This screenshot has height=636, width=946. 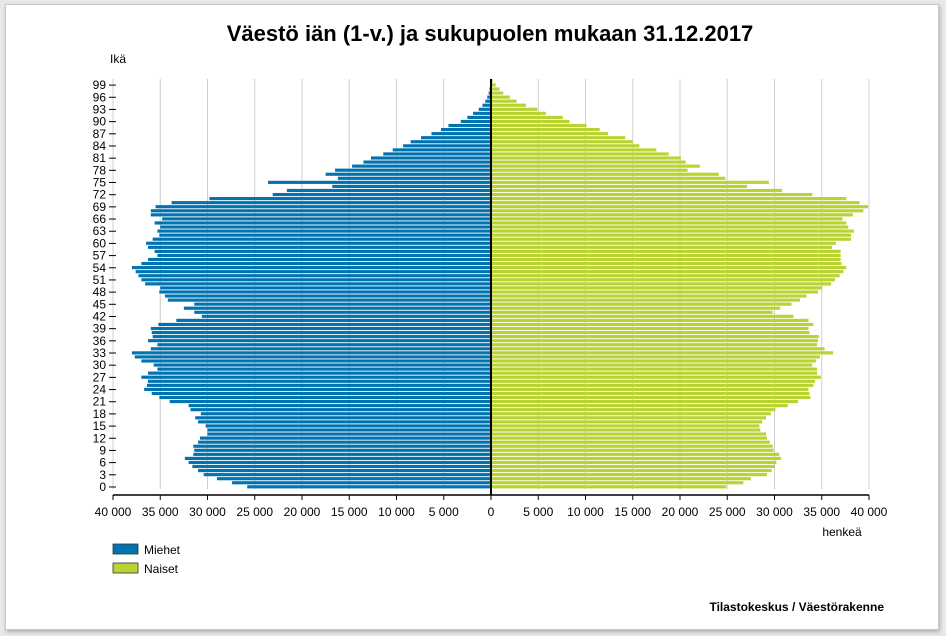 What do you see at coordinates (302, 512) in the screenshot?
I see `x-tick-label: 20 000` at bounding box center [302, 512].